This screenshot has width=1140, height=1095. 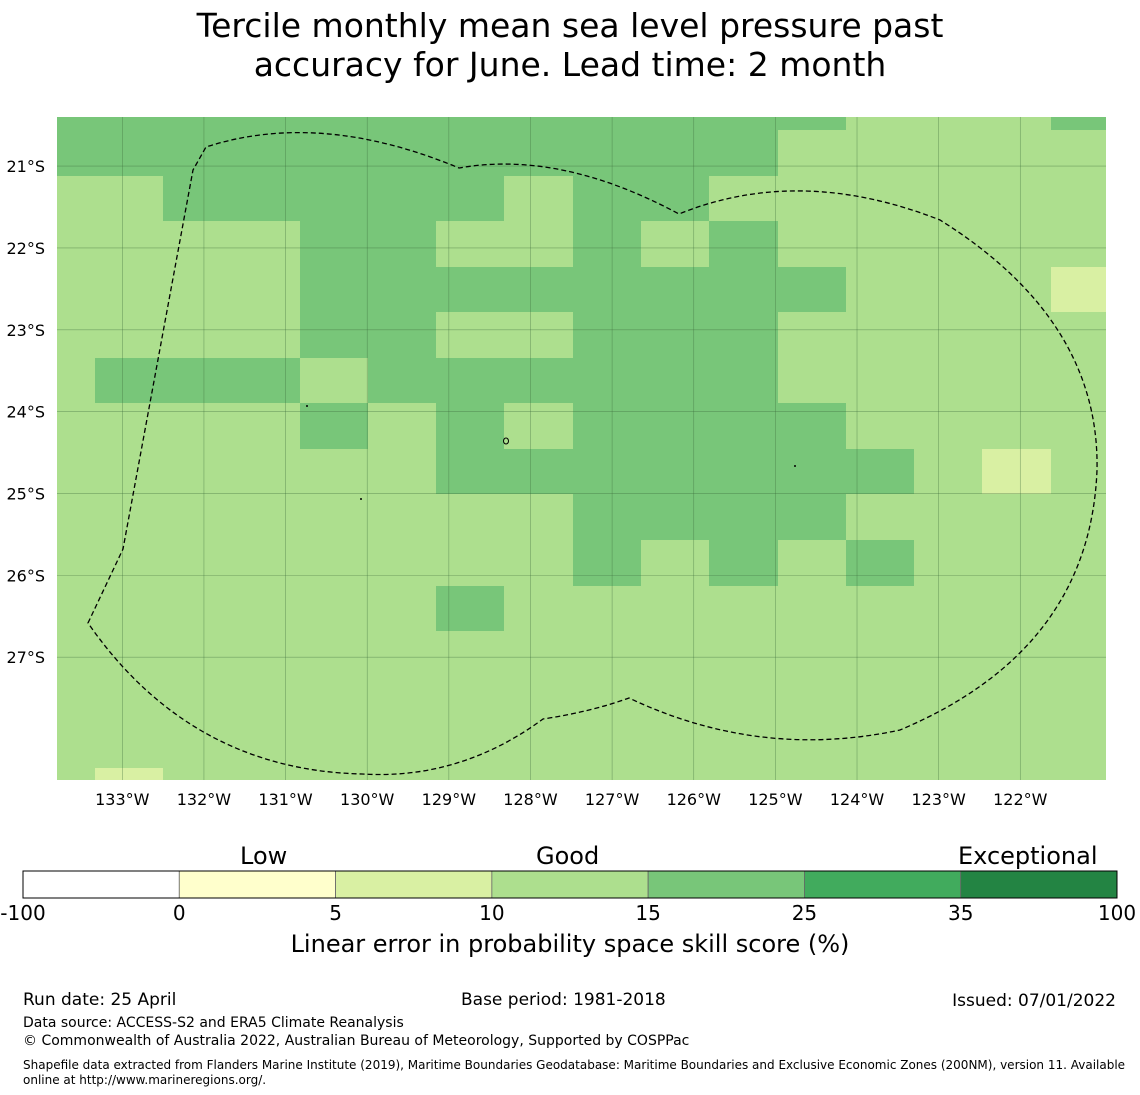 I want to click on latitude-label: 27°S, so click(x=25, y=657).